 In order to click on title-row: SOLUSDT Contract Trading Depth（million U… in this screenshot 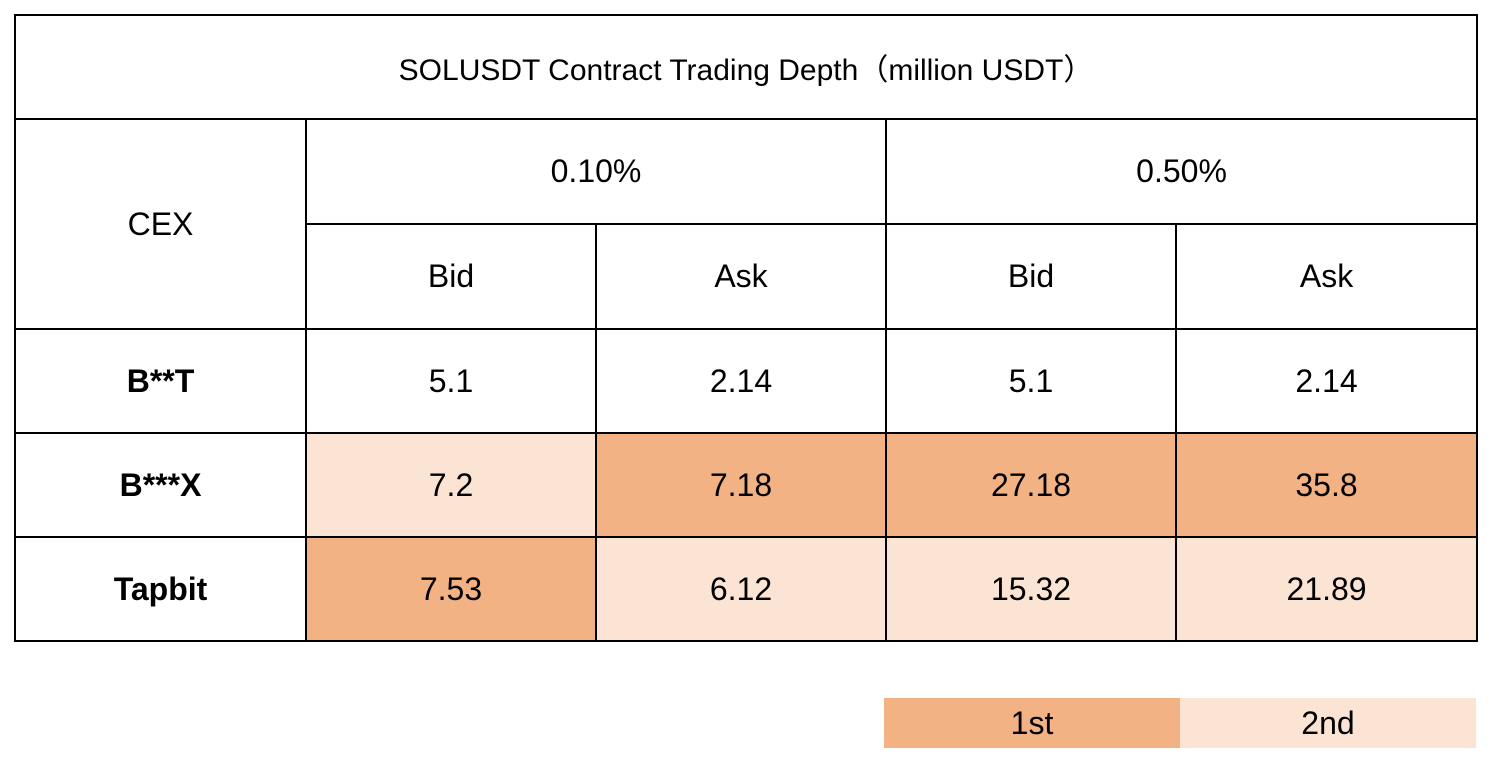, I will do `click(746, 67)`.